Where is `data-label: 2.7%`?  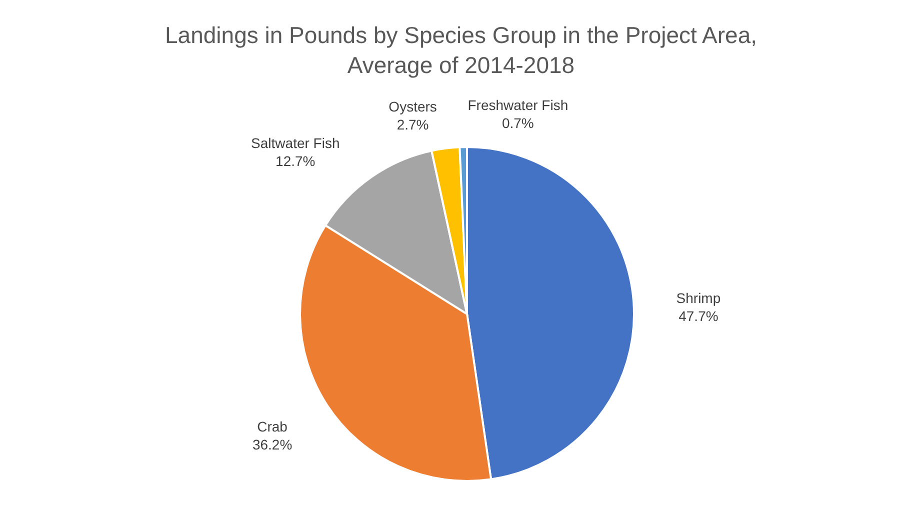
data-label: 2.7% is located at coordinates (412, 124).